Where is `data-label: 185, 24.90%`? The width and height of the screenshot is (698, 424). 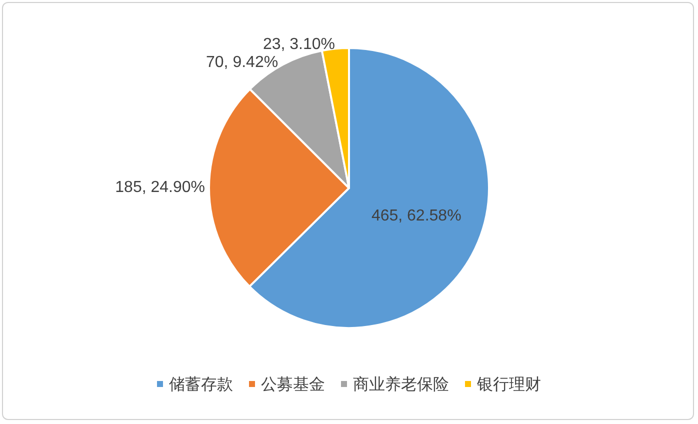 data-label: 185, 24.90% is located at coordinates (160, 187).